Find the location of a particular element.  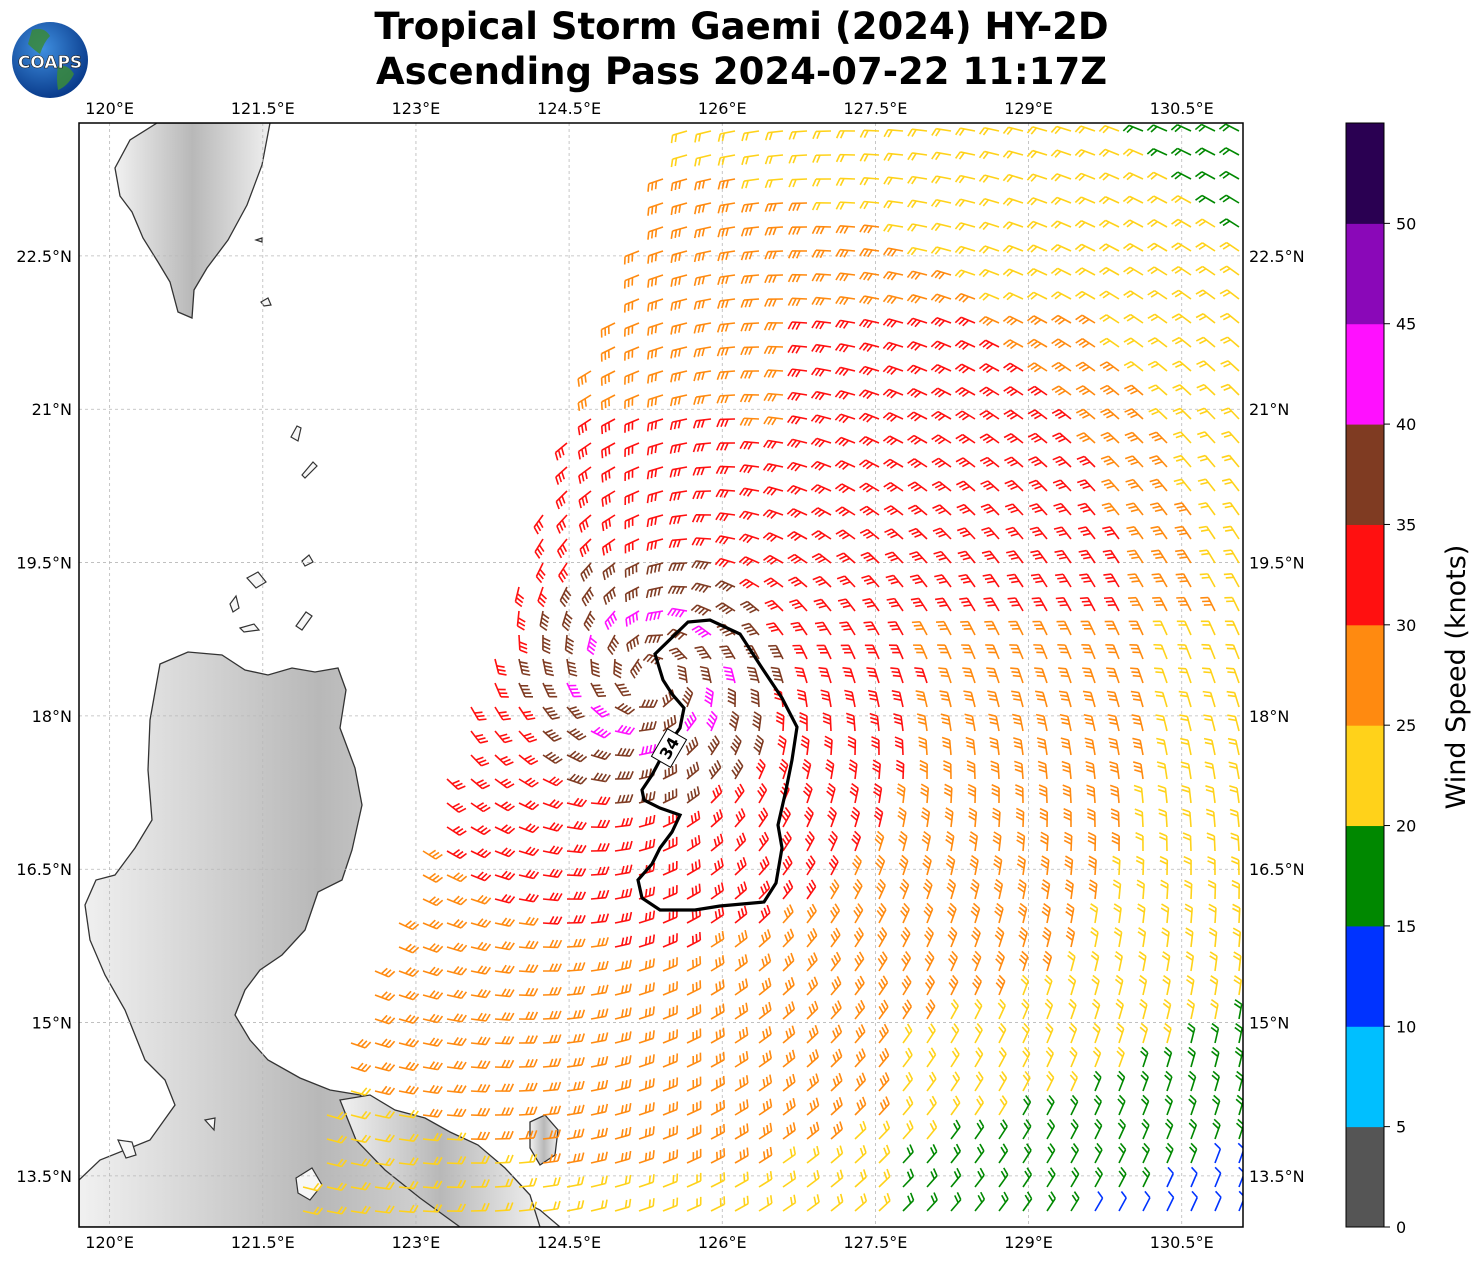

logo-landmass is located at coordinates (51, 59).